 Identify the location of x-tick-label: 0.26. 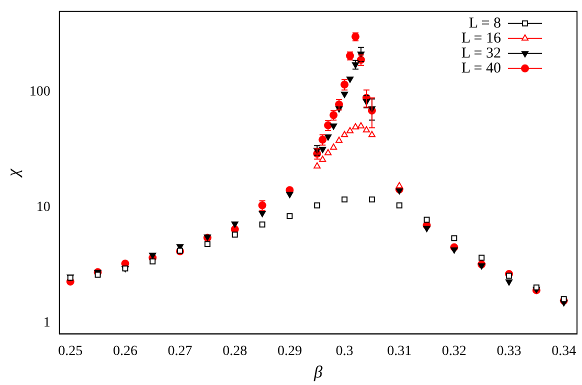
(125, 351).